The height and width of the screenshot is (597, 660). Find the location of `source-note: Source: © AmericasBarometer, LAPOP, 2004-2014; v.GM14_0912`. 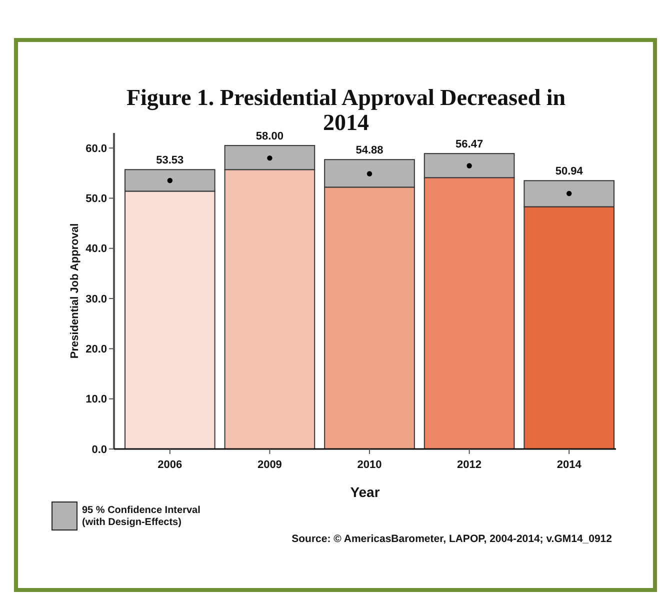

source-note: Source: © AmericasBarometer, LAPOP, 2004-2014; v.GM14_0912 is located at coordinates (452, 539).